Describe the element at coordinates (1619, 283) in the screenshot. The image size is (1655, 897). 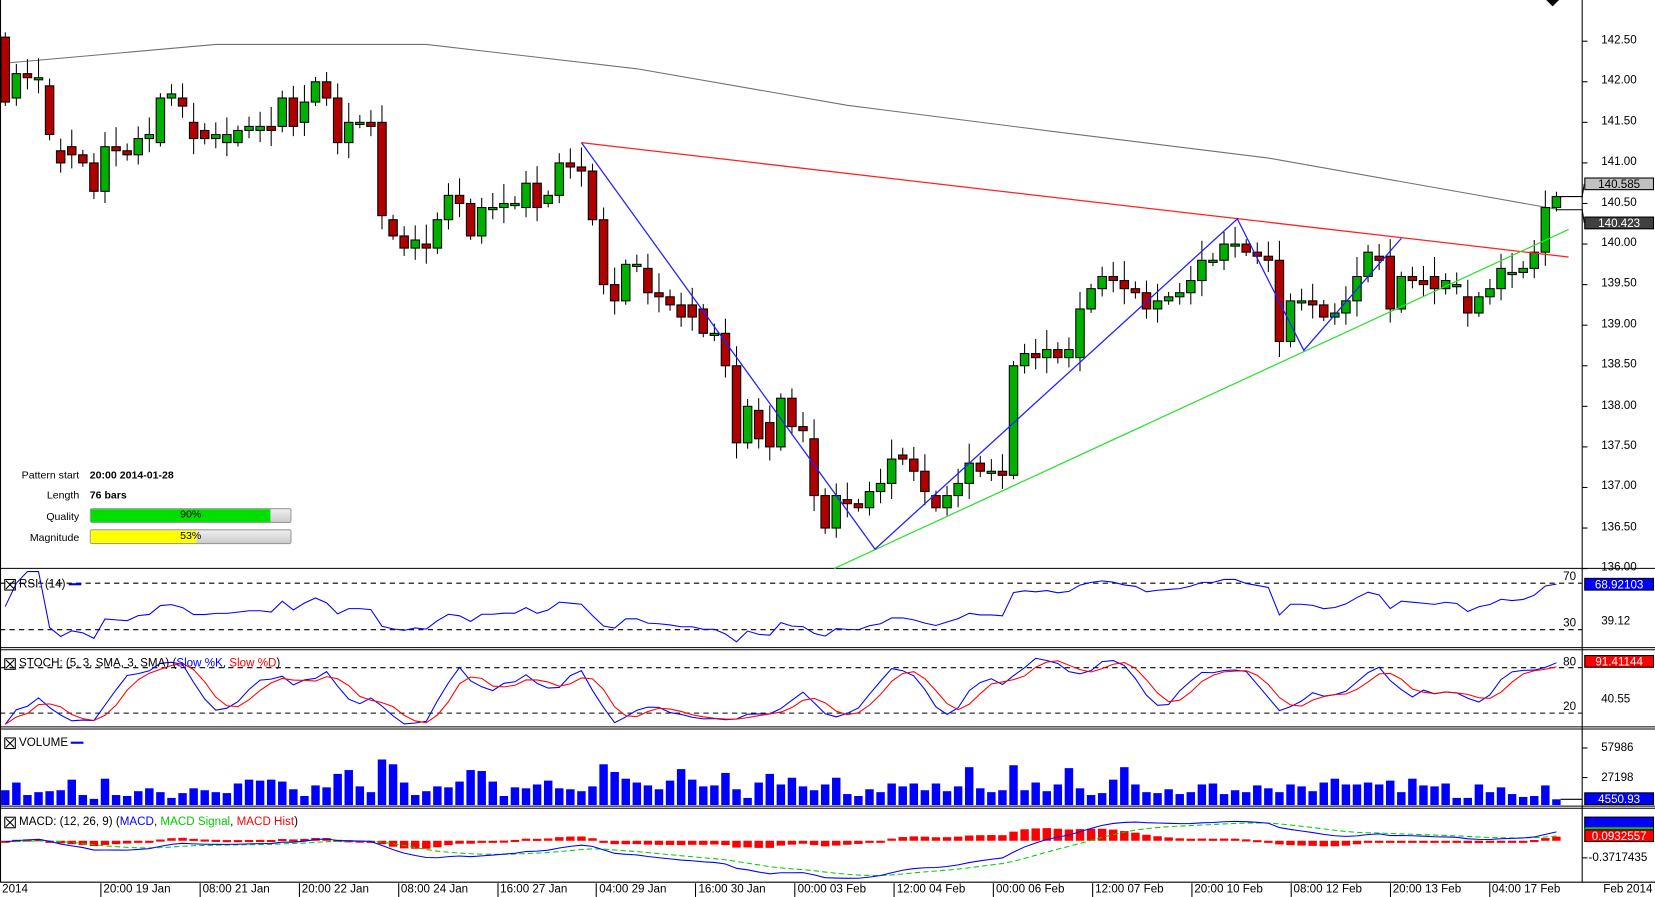
I see `price-tick-label: 139.50` at that location.